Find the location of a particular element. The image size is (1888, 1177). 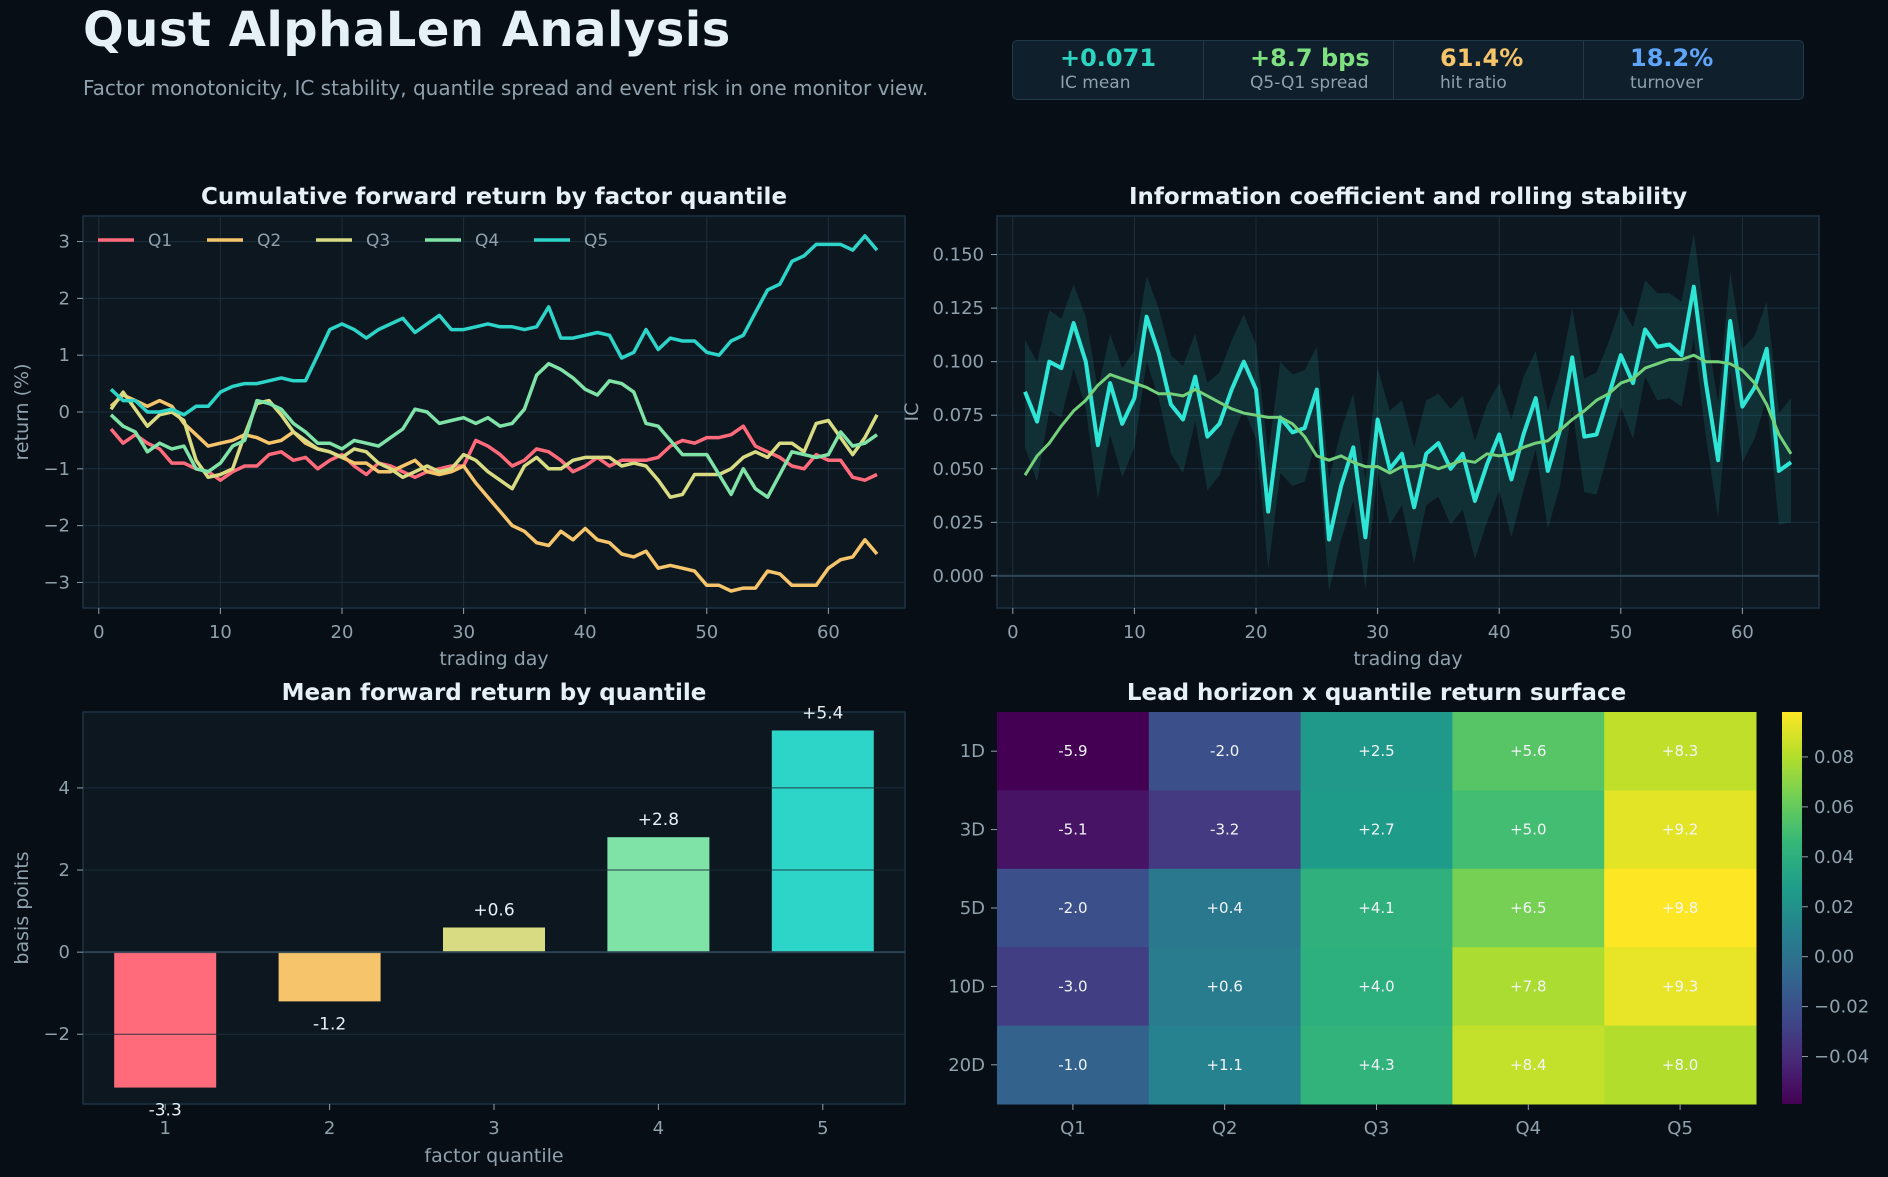

colorbar-tick-label: 0.06 is located at coordinates (1834, 807).